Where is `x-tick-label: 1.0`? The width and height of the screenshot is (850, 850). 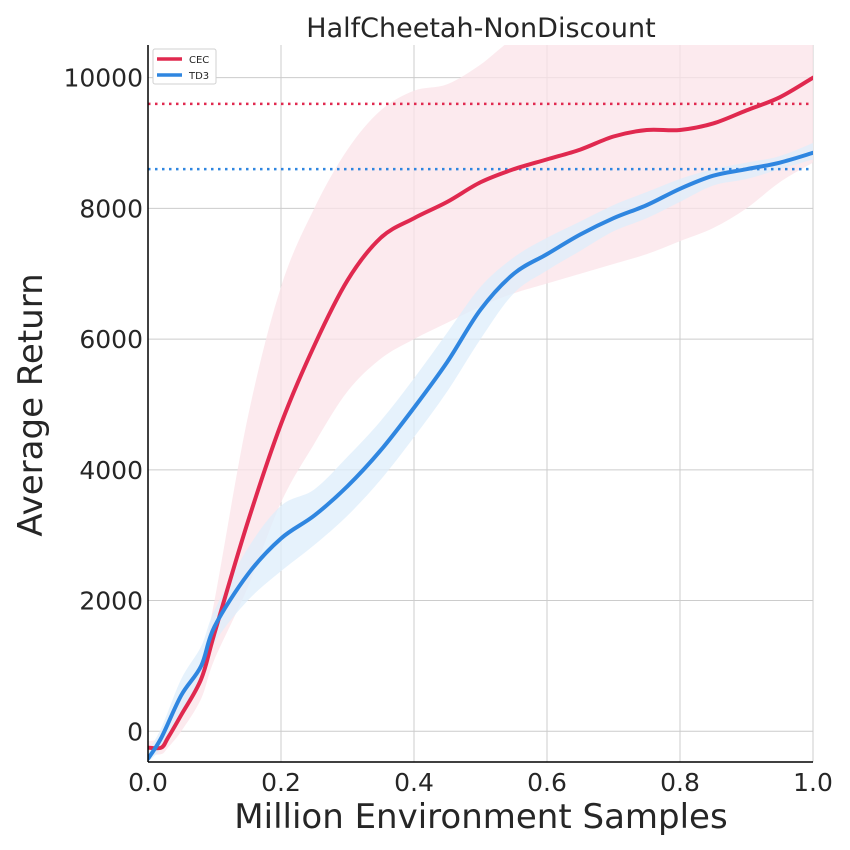 x-tick-label: 1.0 is located at coordinates (813, 782).